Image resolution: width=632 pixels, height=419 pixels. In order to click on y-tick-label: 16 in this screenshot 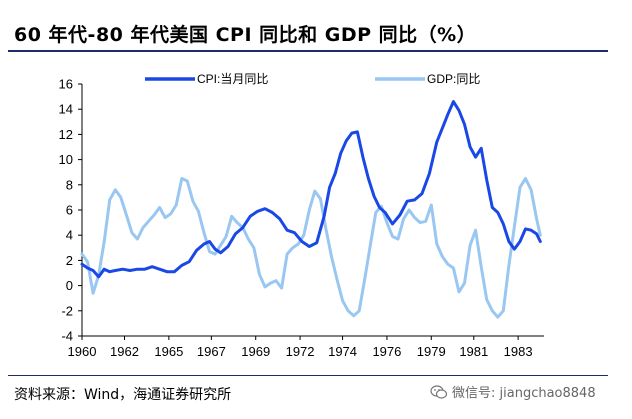, I will do `click(66, 84)`.